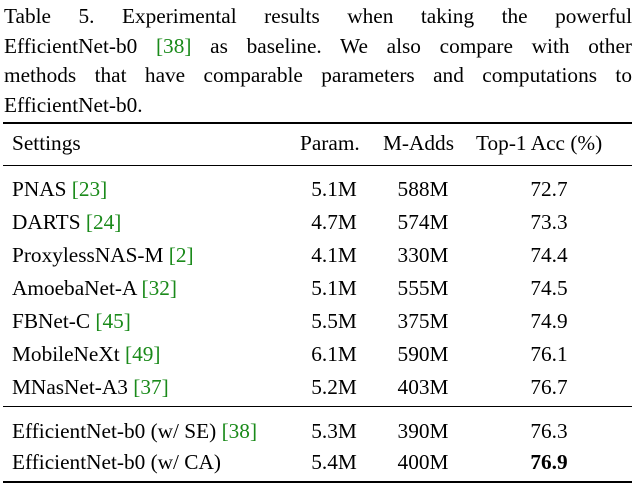 This screenshot has width=635, height=490. What do you see at coordinates (54, 321) in the screenshot?
I see `method-name: FBNet-C` at bounding box center [54, 321].